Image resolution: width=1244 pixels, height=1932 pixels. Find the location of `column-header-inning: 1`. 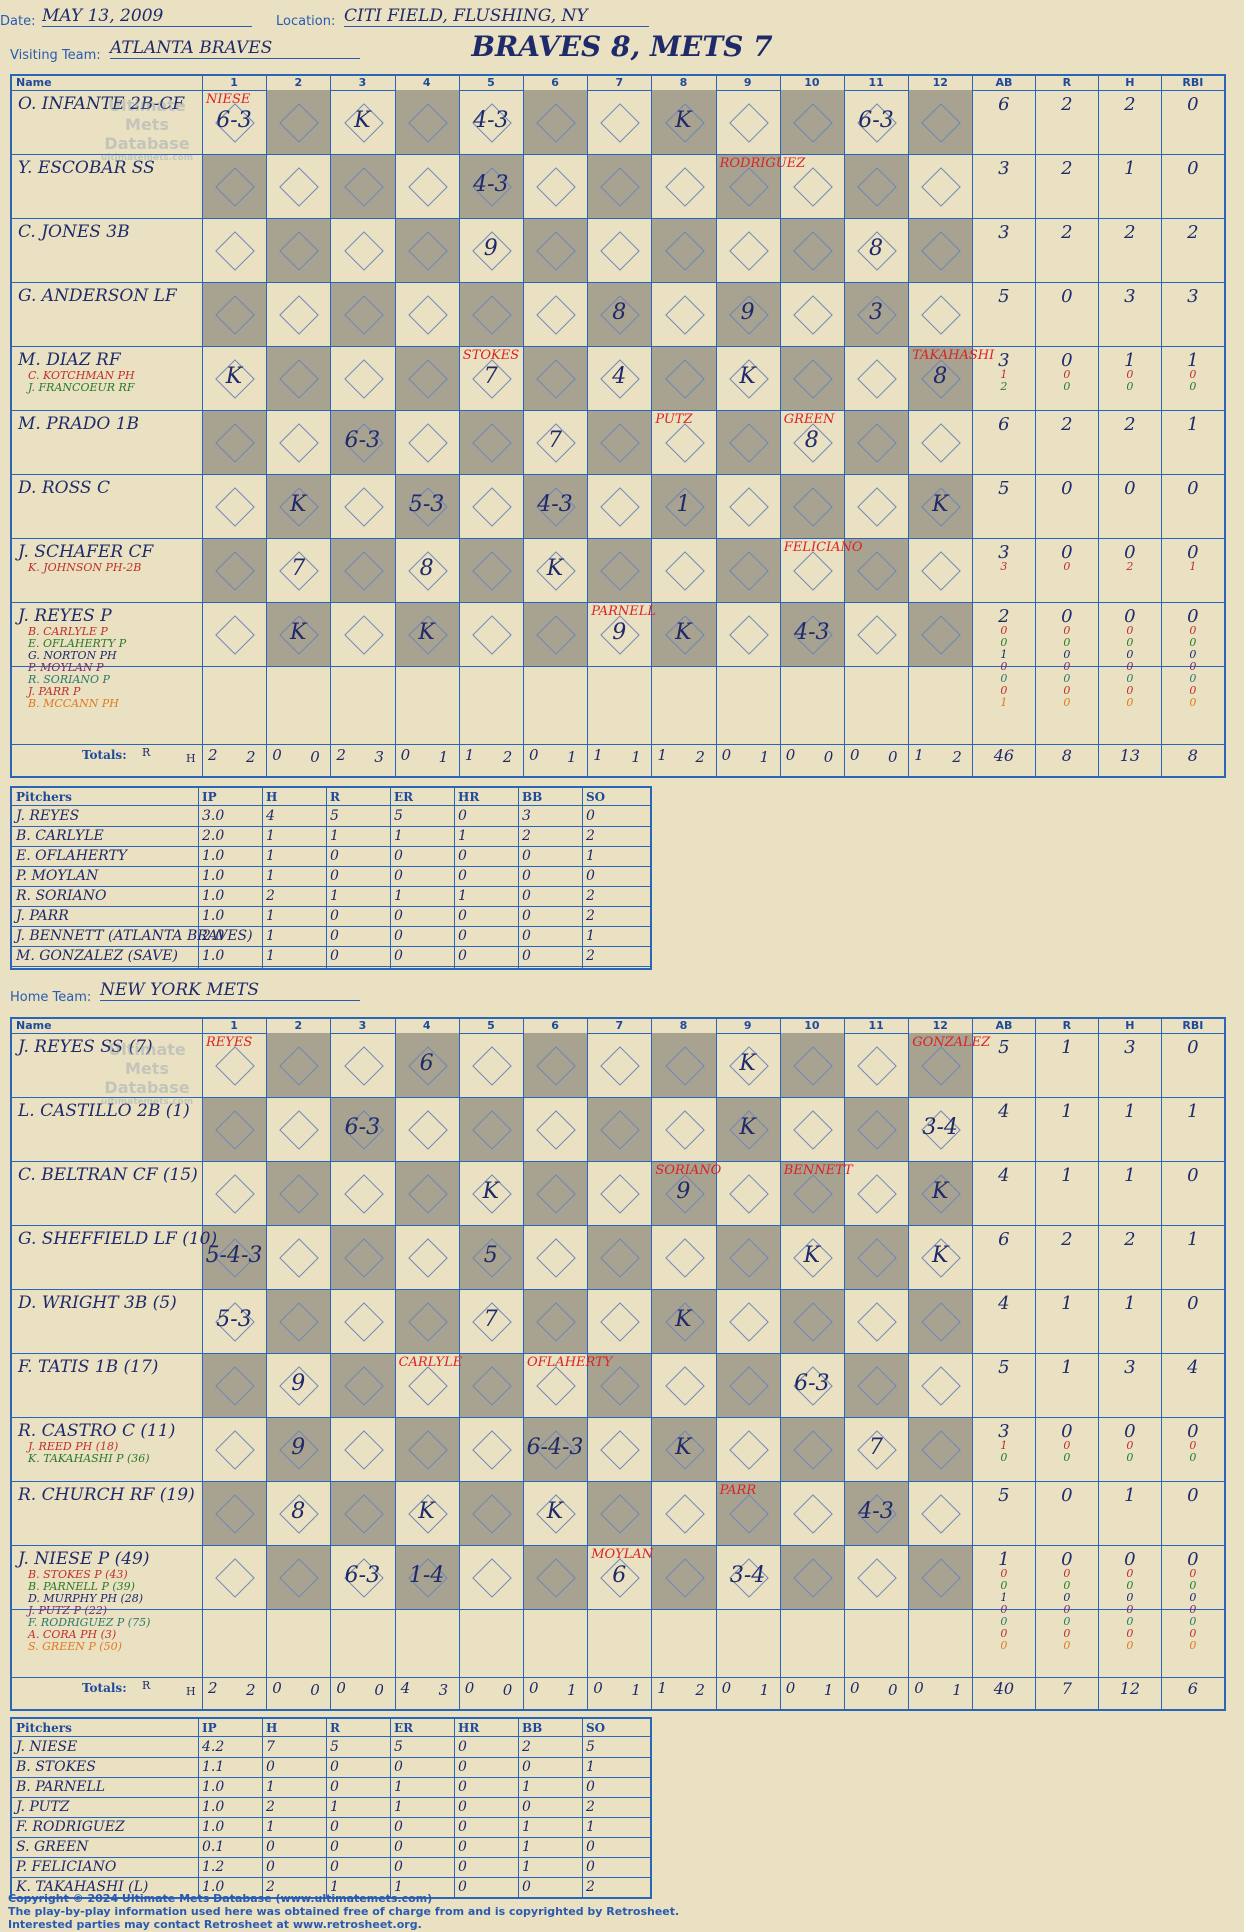

column-header-inning: 1 is located at coordinates (234, 82).